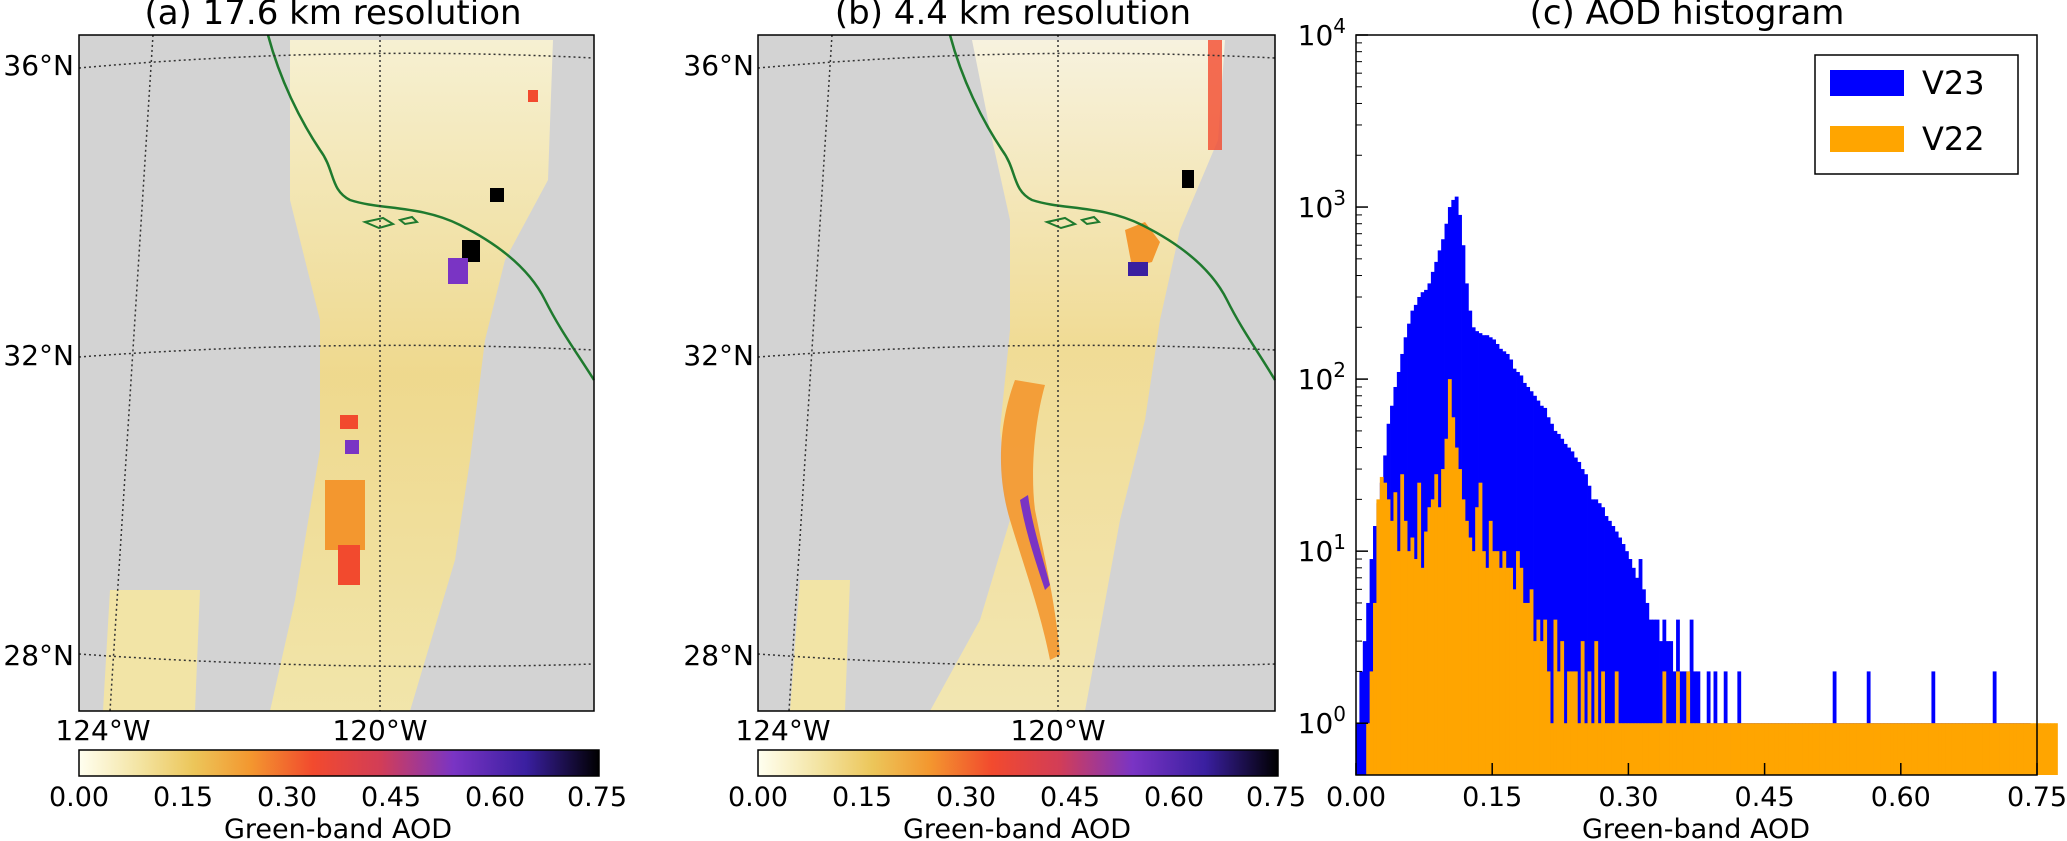 This screenshot has width=2067, height=841. What do you see at coordinates (718, 655) in the screenshot?
I see `panel-b-lat-label-28: 28°N` at bounding box center [718, 655].